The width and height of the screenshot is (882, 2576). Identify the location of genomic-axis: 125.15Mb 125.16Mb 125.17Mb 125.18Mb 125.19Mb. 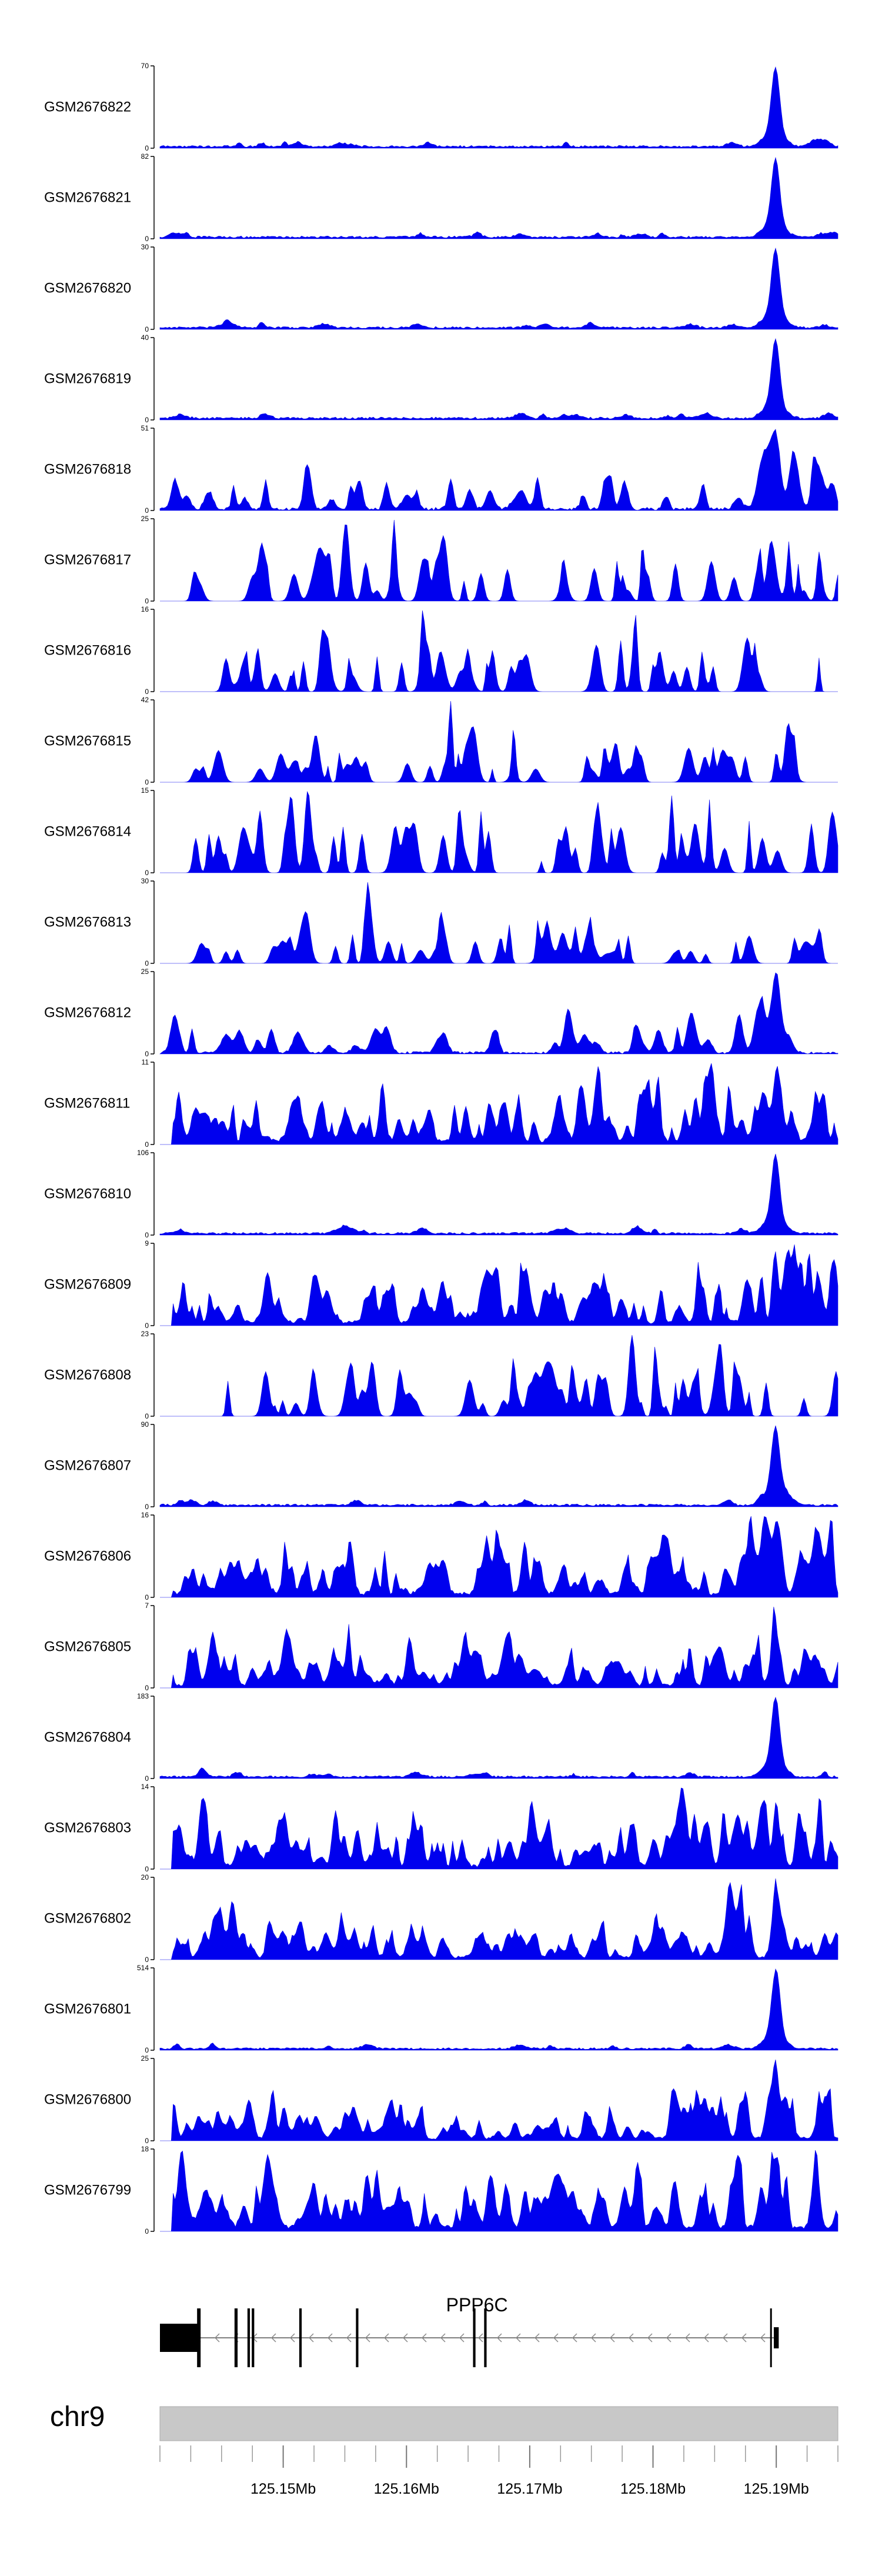
(498, 2471).